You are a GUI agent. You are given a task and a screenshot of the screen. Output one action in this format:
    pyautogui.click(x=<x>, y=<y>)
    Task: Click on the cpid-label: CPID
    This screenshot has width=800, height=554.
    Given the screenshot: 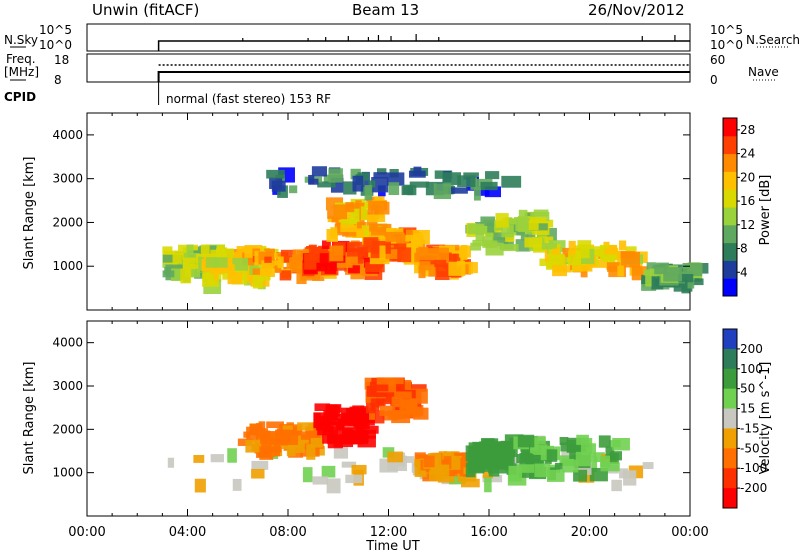 What is the action you would take?
    pyautogui.click(x=20, y=97)
    